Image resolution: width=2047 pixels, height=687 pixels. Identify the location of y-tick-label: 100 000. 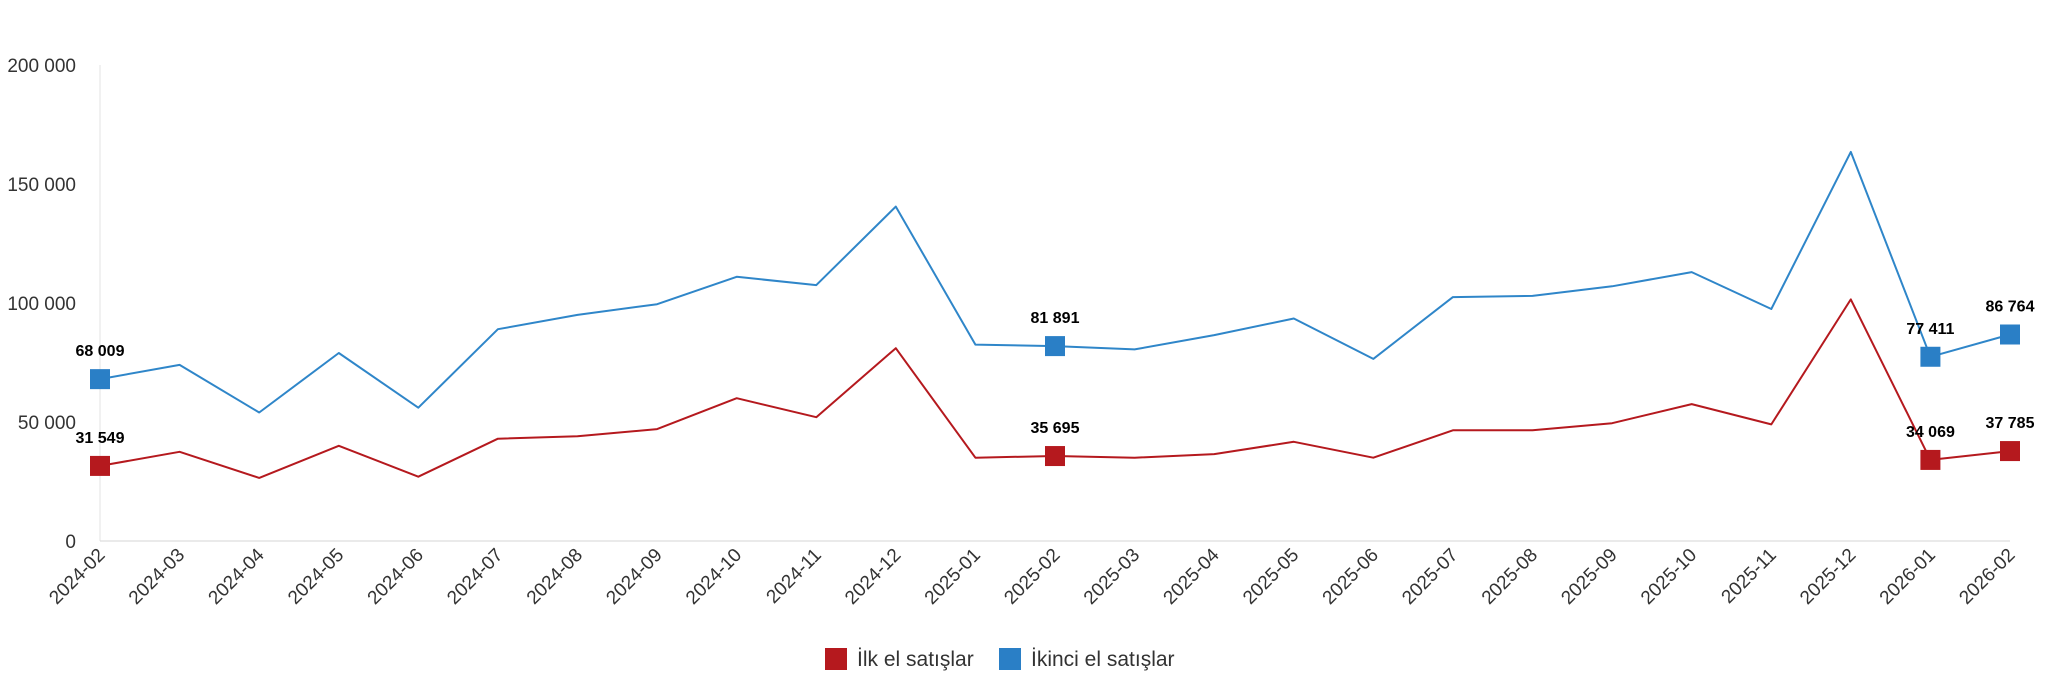
(41, 304).